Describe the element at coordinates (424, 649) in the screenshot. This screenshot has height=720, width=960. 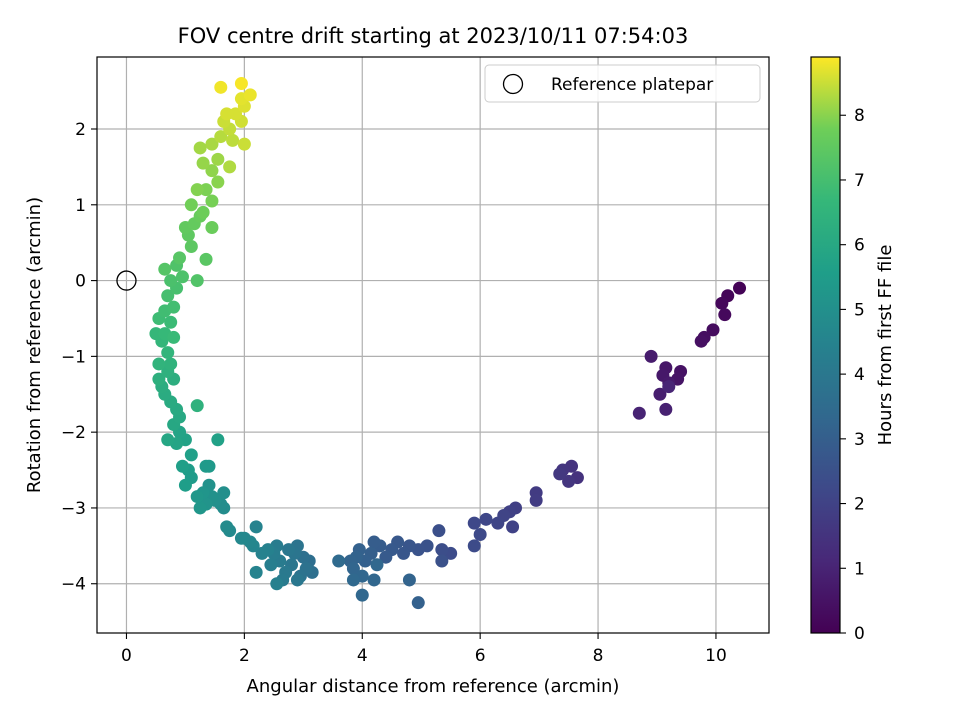
I see `x-axis-ticks: 0 2 4 6 8 10` at that location.